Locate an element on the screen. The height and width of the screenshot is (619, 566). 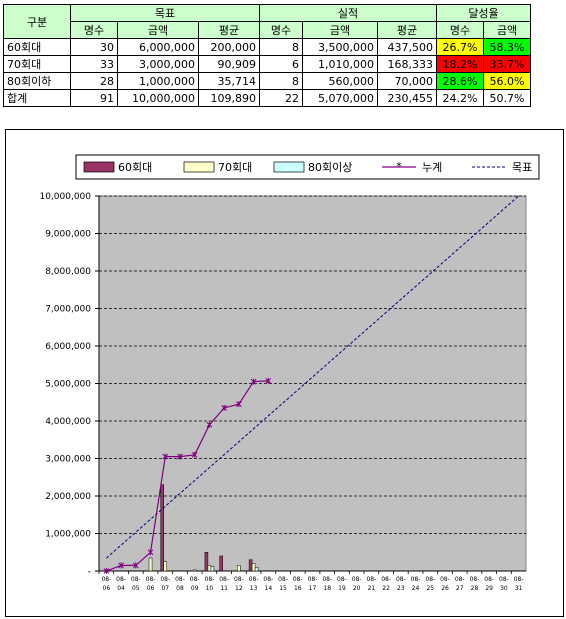
x-tick-label: 08-14 is located at coordinates (268, 584).